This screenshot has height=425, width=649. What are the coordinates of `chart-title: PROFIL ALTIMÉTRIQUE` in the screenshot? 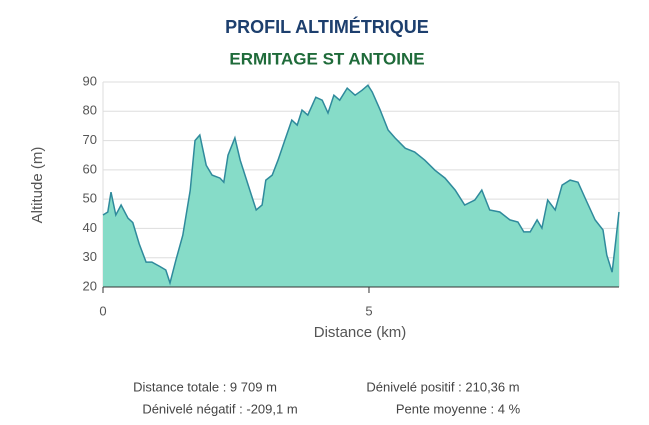 It's located at (327, 26).